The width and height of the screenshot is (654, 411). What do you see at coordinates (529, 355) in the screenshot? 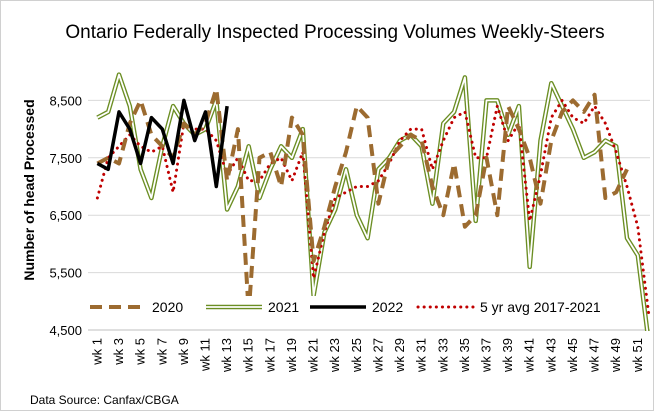
I see `x-tick-label: wk 41` at bounding box center [529, 355].